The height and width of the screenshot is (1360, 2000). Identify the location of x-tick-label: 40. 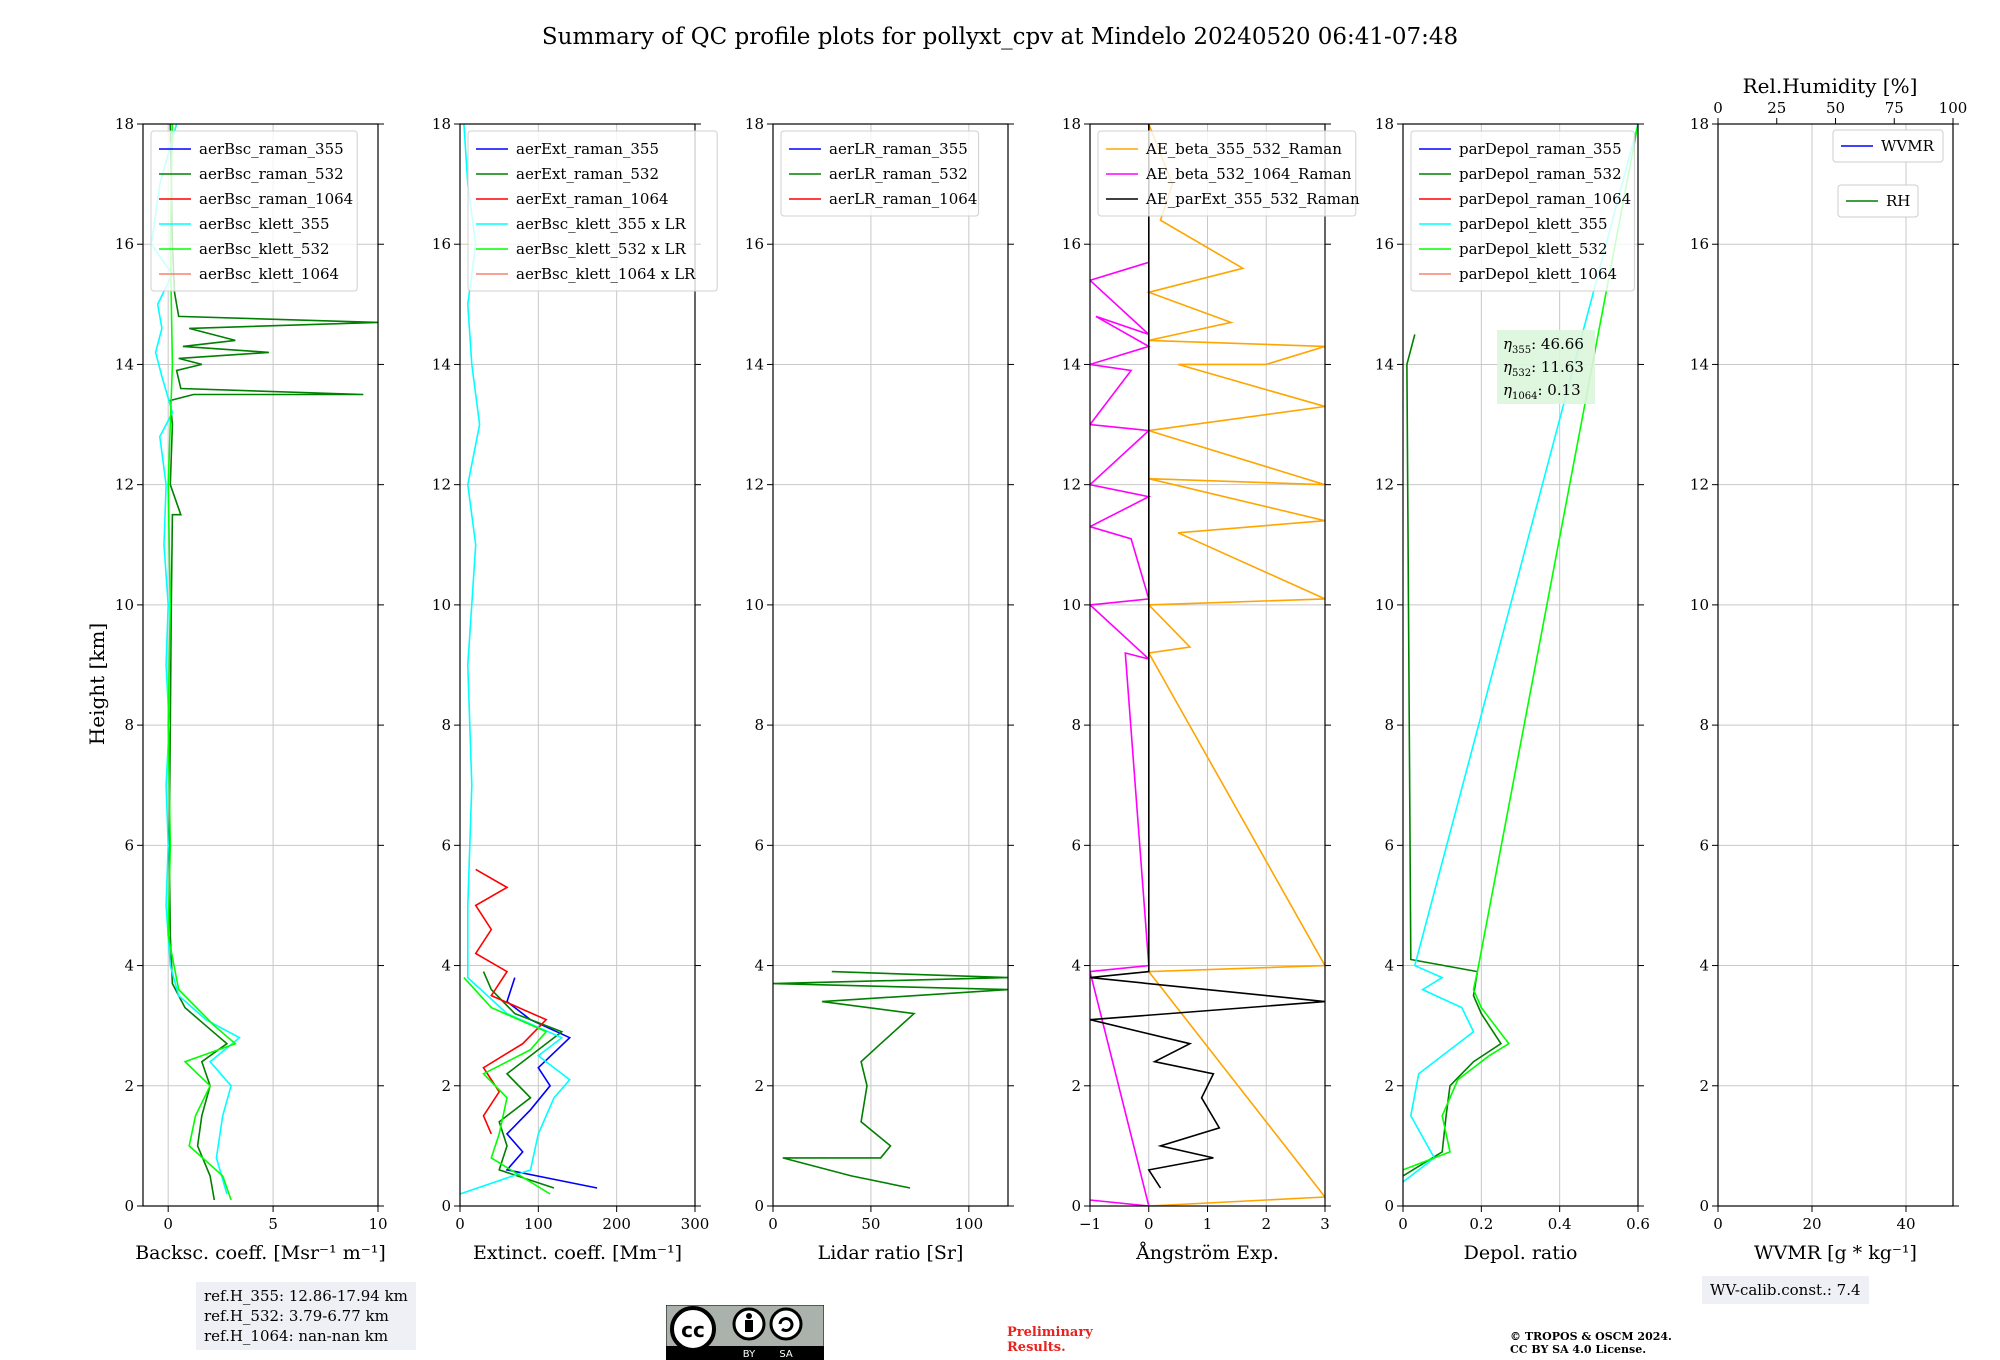
(1905, 1224).